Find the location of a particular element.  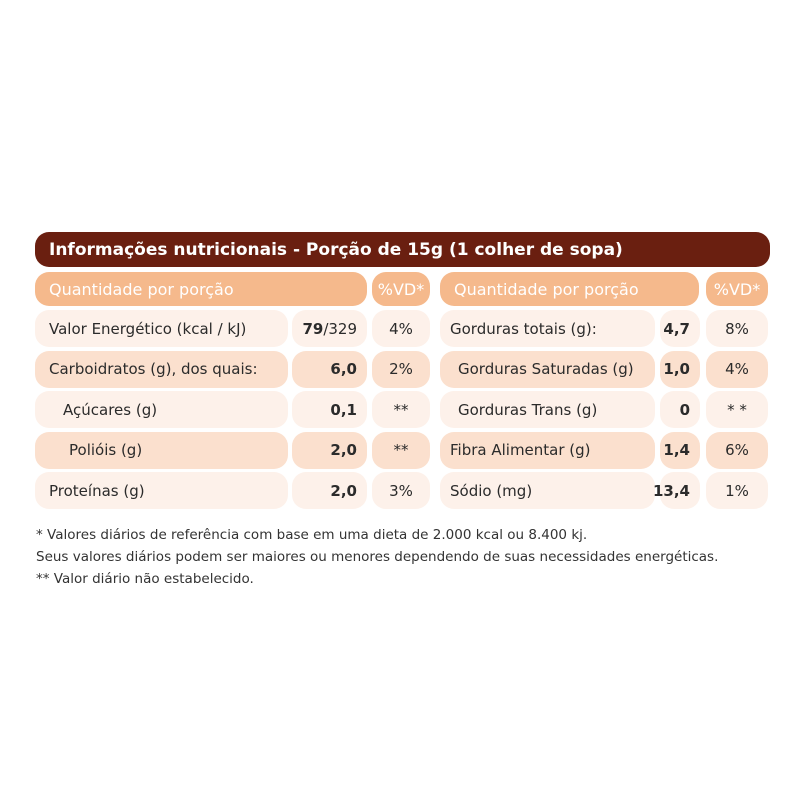

nutrient-label: Polióis (g) is located at coordinates (106, 450).